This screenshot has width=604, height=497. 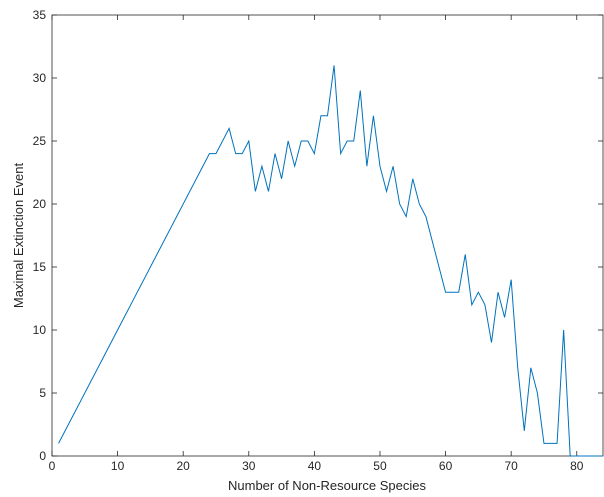 What do you see at coordinates (52, 466) in the screenshot?
I see `x-tick-label: 0` at bounding box center [52, 466].